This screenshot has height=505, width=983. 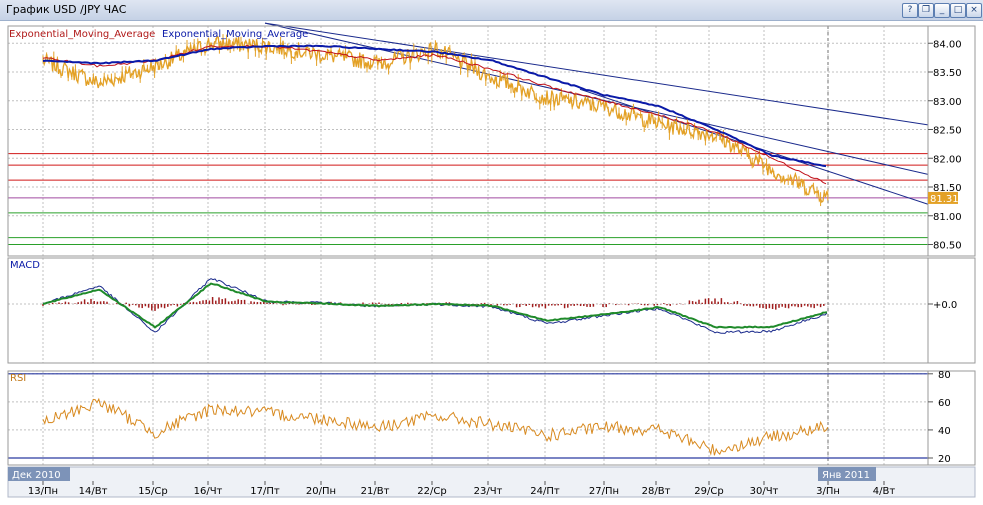 I want to click on restore-icon: ❐, so click(x=926, y=10).